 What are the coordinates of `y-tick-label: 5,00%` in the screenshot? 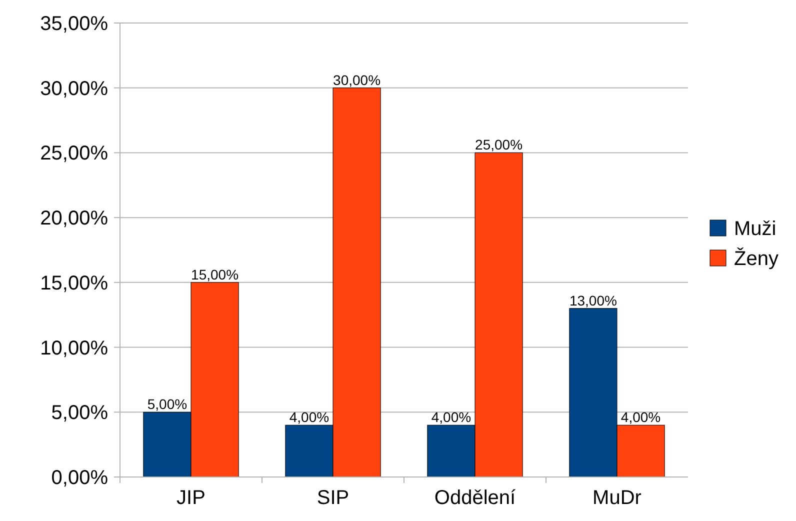 It's located at (79, 413).